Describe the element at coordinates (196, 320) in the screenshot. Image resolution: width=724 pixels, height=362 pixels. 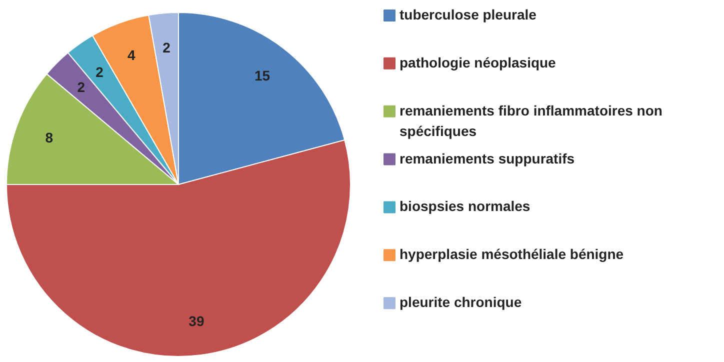
I see `data-label: 39` at that location.